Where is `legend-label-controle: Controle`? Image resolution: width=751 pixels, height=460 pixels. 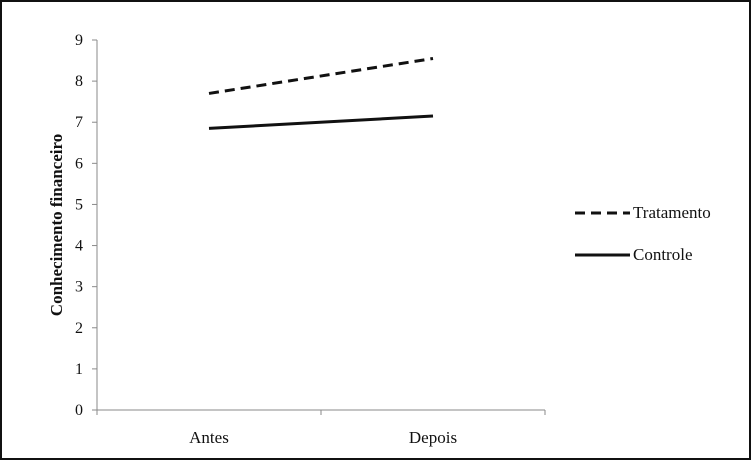
legend-label-controle: Controle is located at coordinates (663, 254).